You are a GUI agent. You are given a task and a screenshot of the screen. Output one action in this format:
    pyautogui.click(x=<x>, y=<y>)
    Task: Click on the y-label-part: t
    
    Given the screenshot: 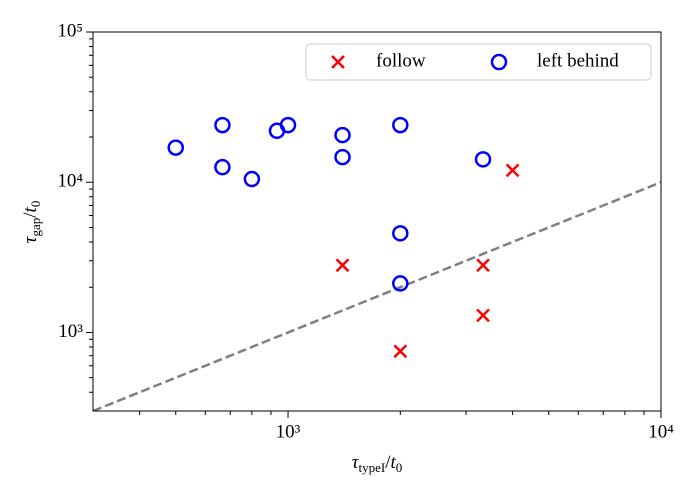 What is the action you would take?
    pyautogui.click(x=30, y=209)
    